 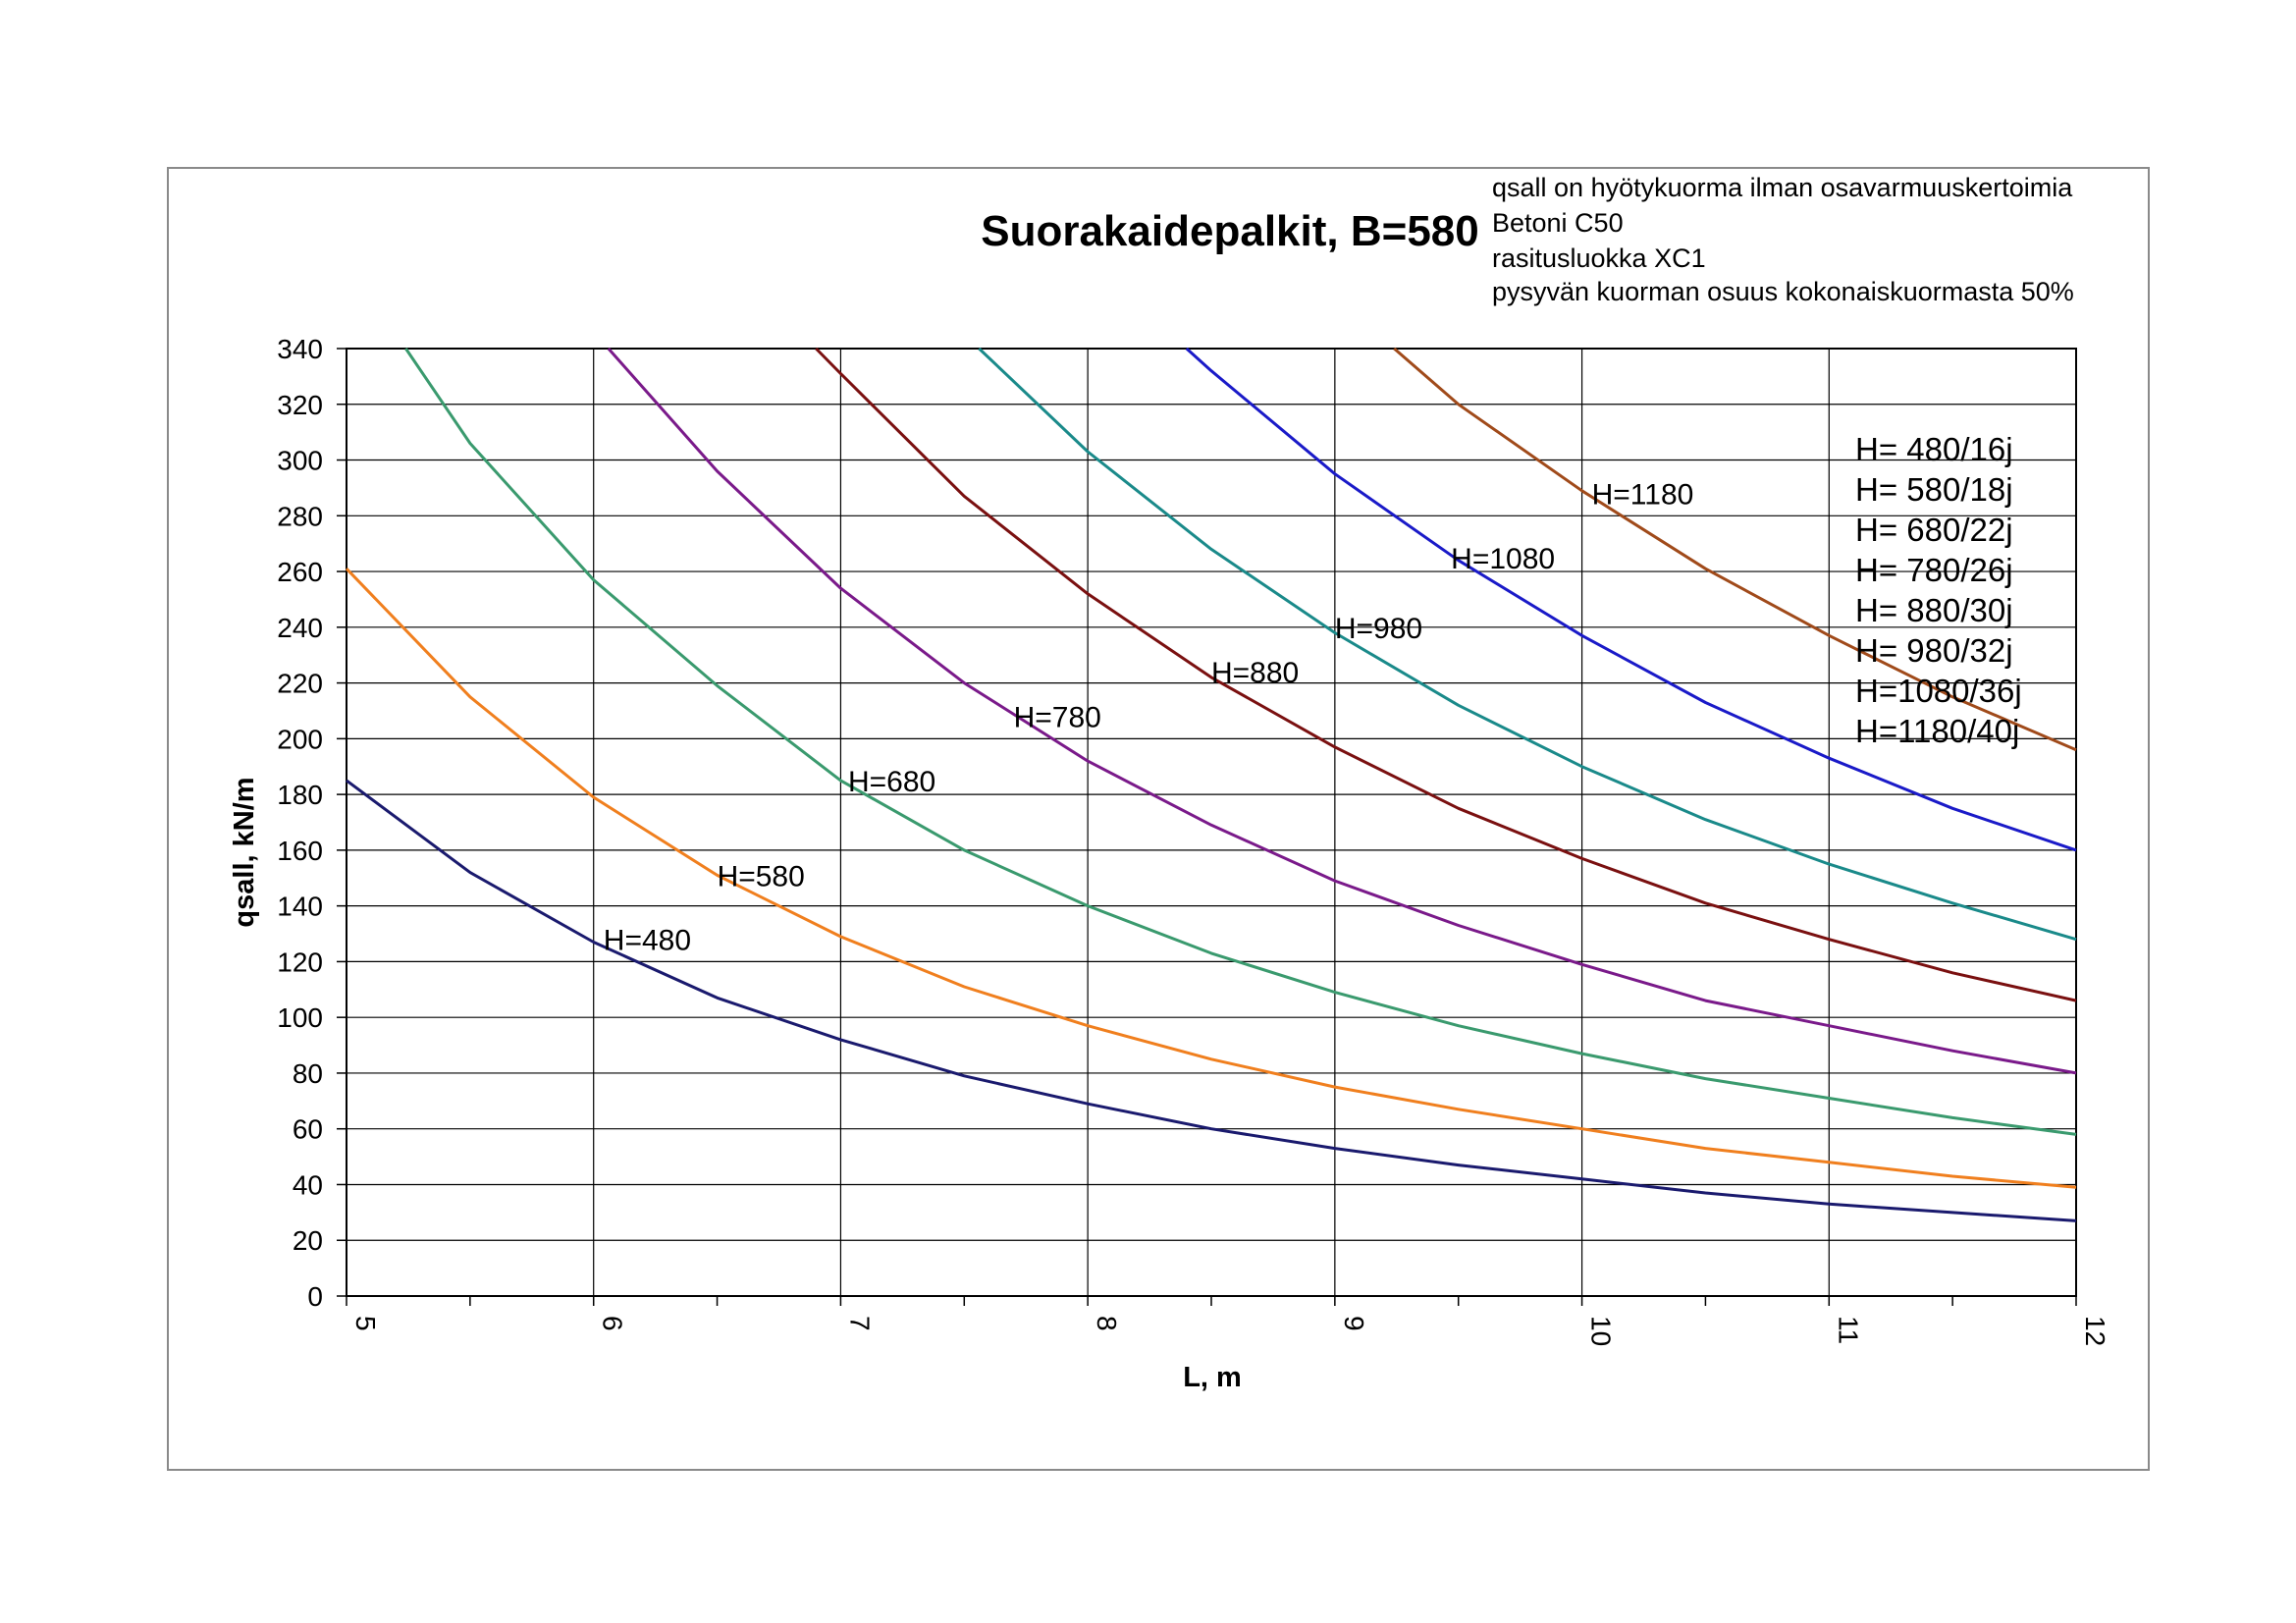 I want to click on y-tick-label: 260, so click(x=300, y=572).